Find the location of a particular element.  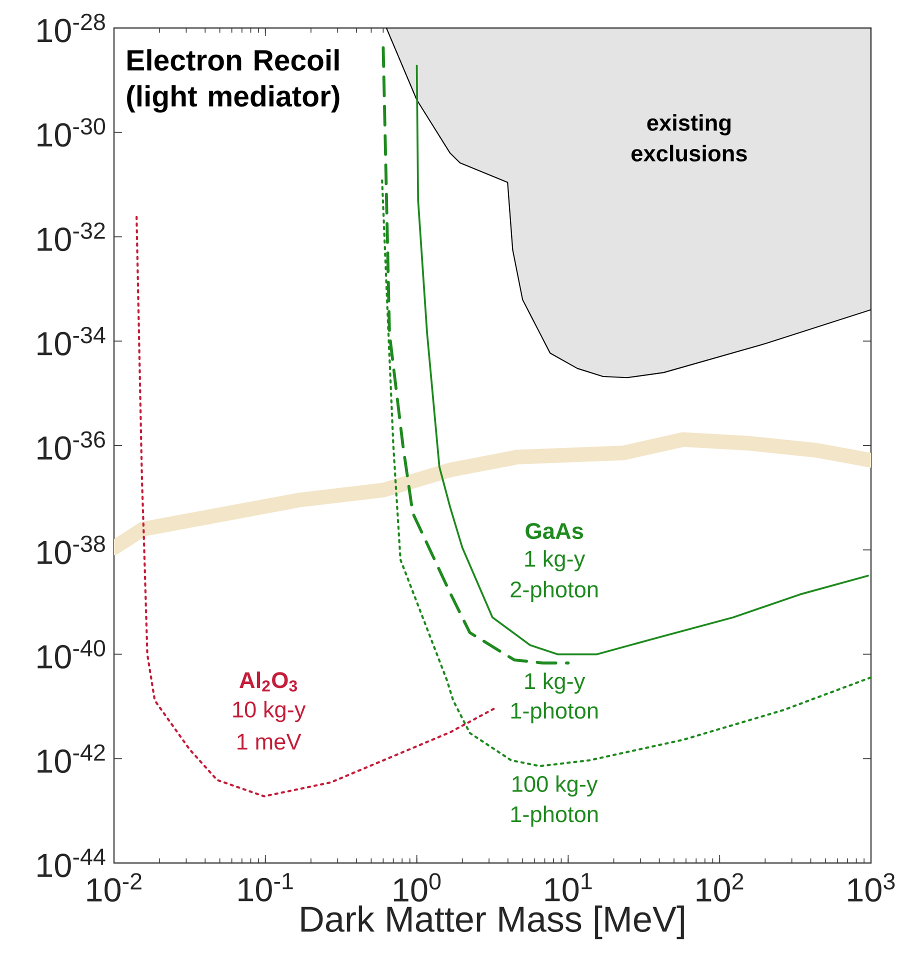

y-tick-label: 10$^{-42}$ is located at coordinates (71, 758).